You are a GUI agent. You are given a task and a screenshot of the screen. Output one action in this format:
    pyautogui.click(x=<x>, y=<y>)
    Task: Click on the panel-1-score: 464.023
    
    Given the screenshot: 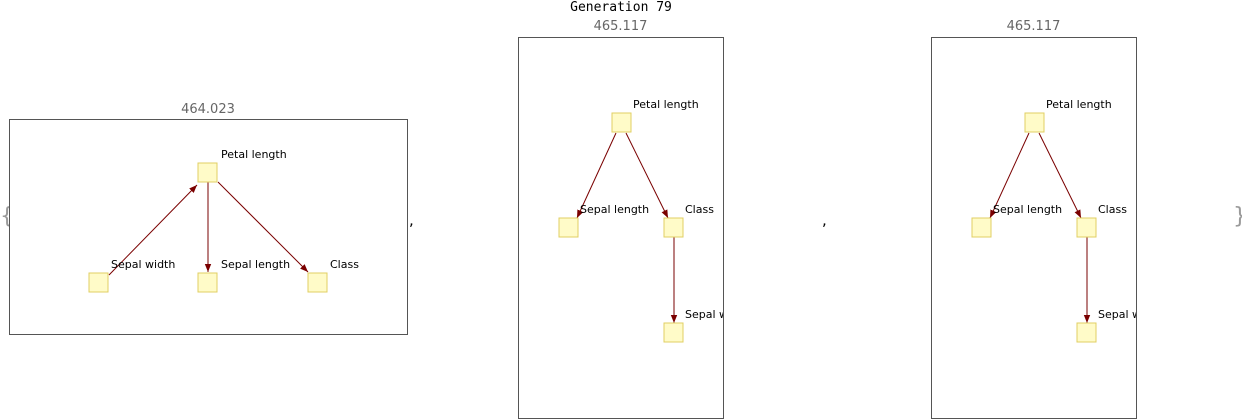 What is the action you would take?
    pyautogui.click(x=208, y=109)
    